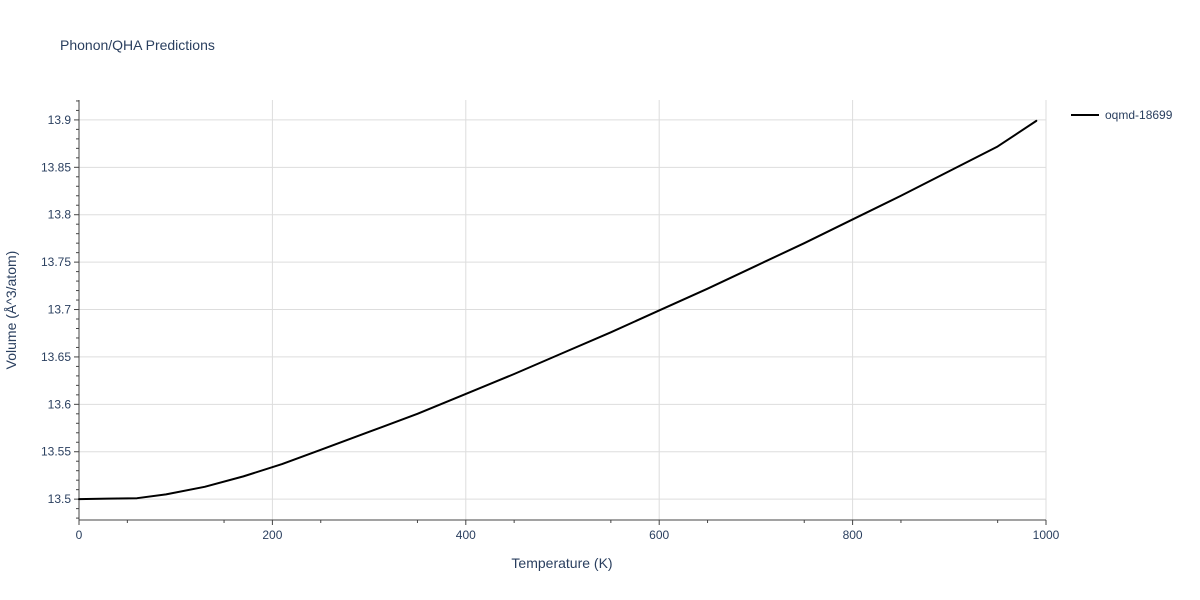 The height and width of the screenshot is (600, 1200). Describe the element at coordinates (659, 535) in the screenshot. I see `x-tick-label: 600` at that location.